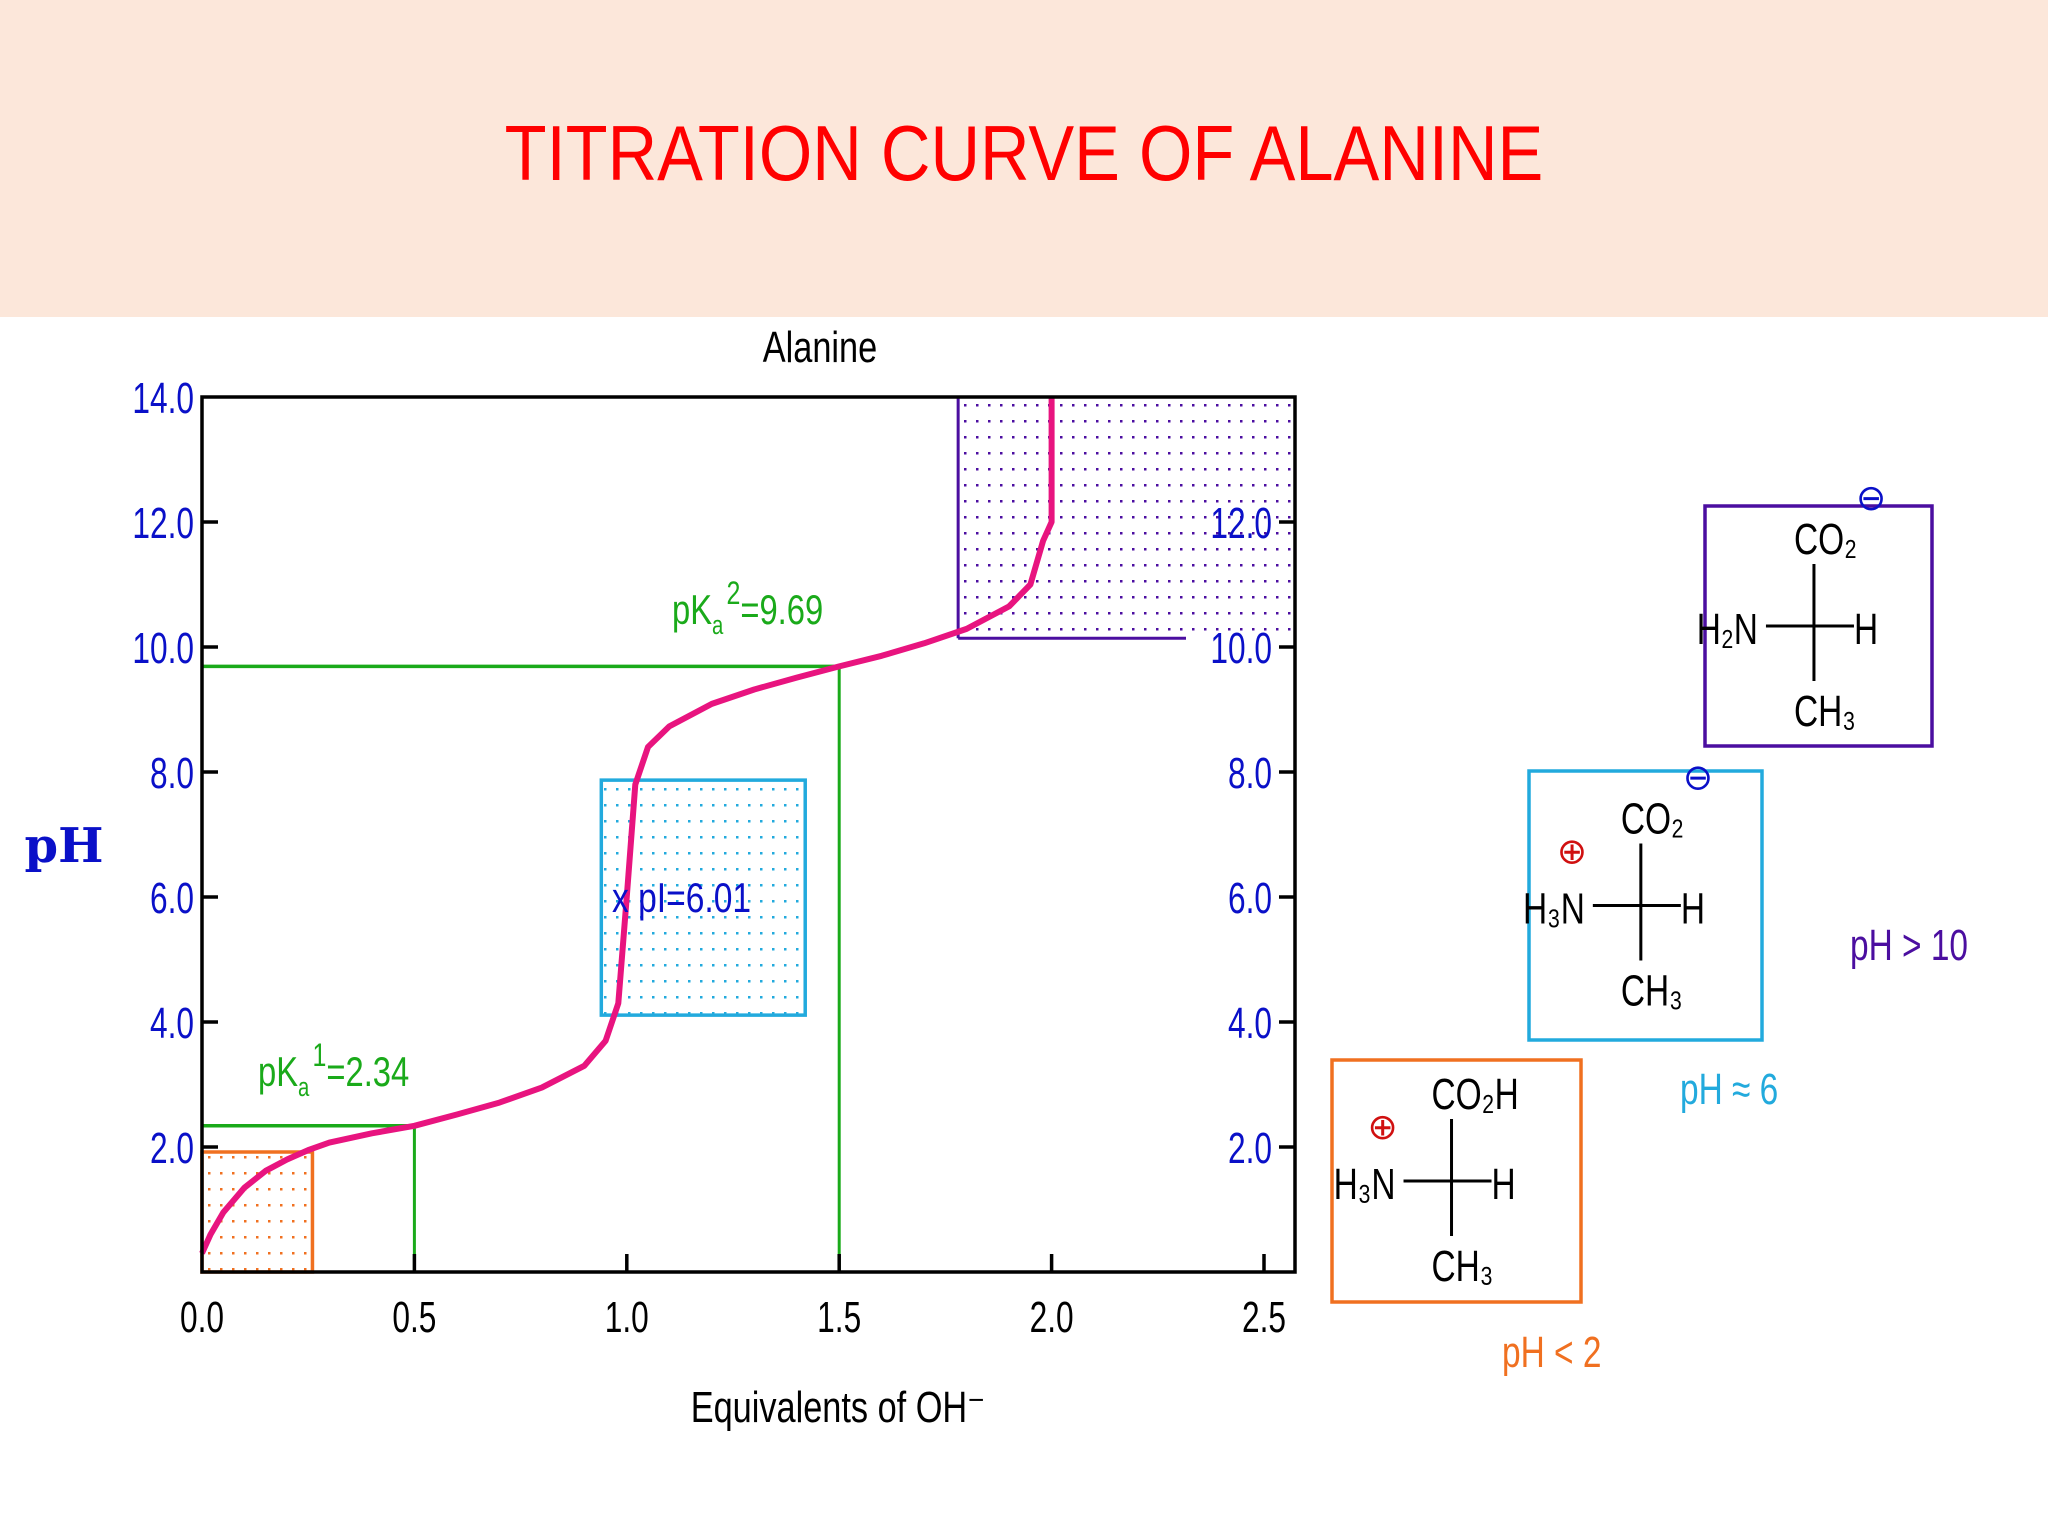  I want to click on pka-reference-lines, so click(521, 968).